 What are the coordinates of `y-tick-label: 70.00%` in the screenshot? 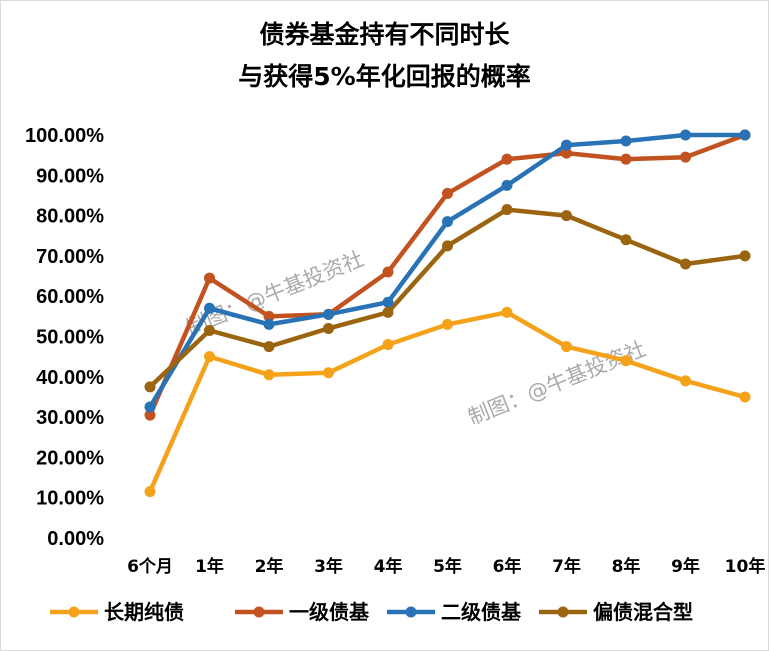 It's located at (70, 257).